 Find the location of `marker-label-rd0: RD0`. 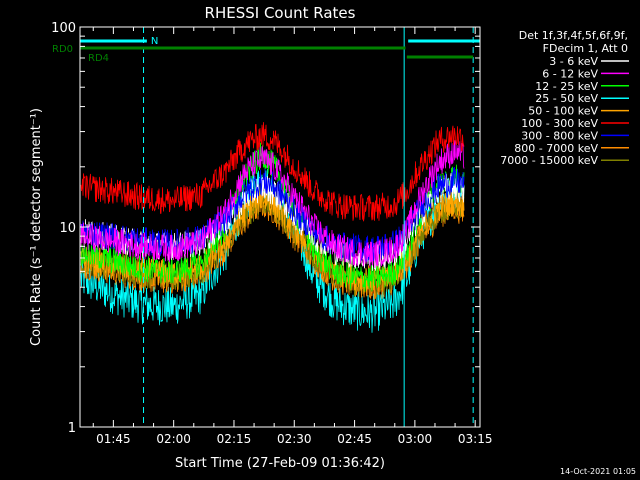

marker-label-rd0: RD0 is located at coordinates (62, 49).